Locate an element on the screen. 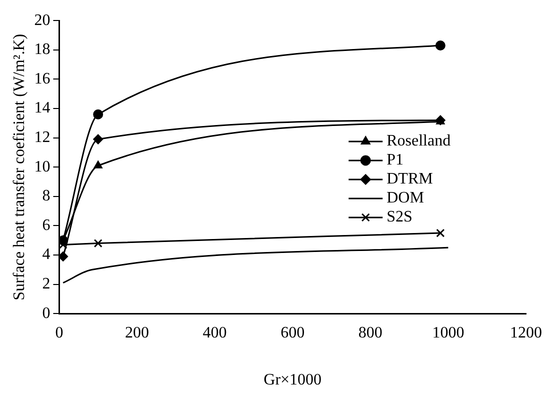 The width and height of the screenshot is (554, 402). x-axis-title: Gr×1000 is located at coordinates (293, 380).